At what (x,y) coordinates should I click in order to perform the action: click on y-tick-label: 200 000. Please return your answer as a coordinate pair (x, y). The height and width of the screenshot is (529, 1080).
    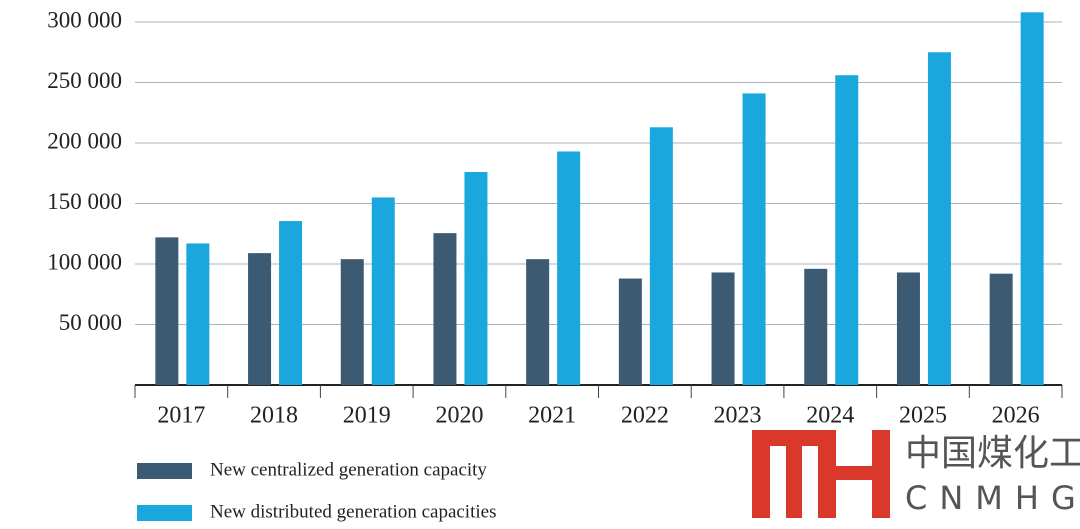
    Looking at the image, I should click on (84, 140).